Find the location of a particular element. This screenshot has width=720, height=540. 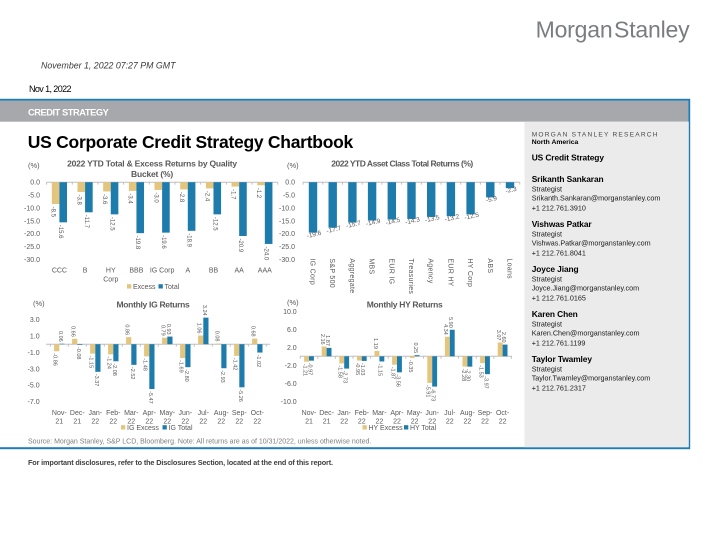

svg-text: -1.03 is located at coordinates (362, 369).